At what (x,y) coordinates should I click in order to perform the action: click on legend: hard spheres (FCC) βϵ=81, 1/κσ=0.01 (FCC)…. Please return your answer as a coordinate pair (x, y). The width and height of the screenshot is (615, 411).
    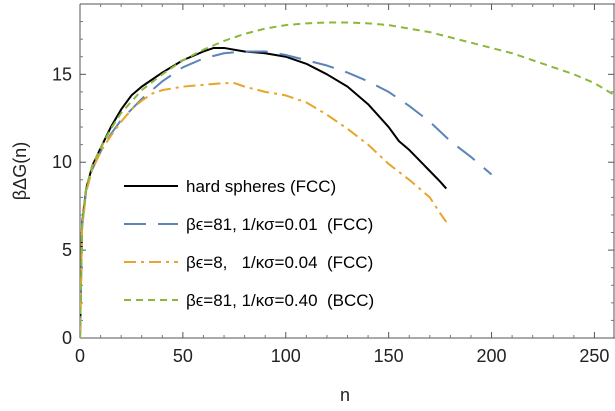
    Looking at the image, I should click on (249, 243).